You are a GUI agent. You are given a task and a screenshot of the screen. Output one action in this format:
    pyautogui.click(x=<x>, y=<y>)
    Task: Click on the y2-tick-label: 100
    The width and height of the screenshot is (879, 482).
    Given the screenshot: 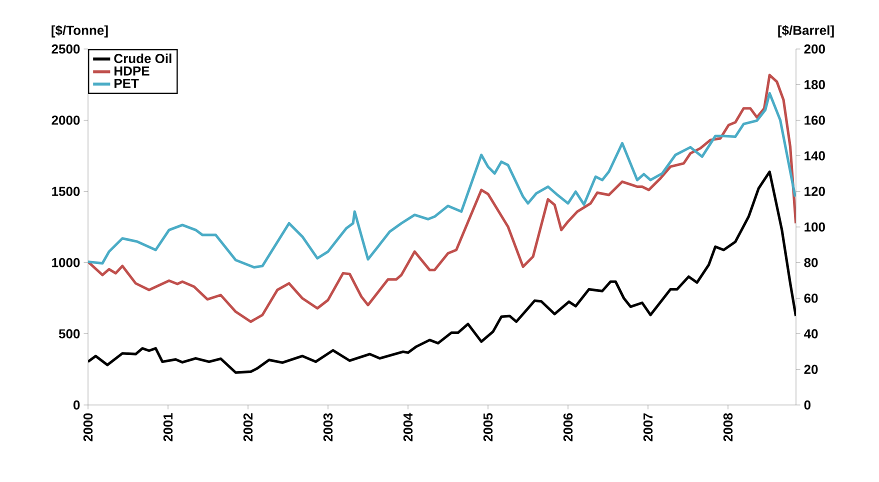 What is the action you would take?
    pyautogui.click(x=814, y=227)
    